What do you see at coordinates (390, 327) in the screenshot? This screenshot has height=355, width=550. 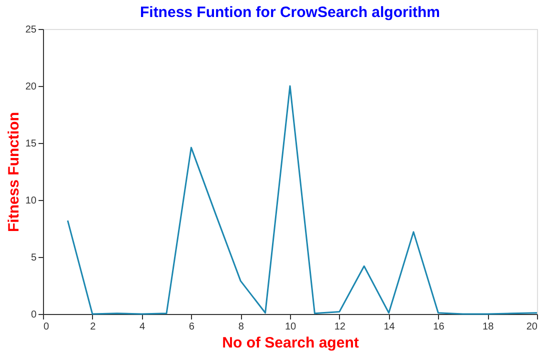 I see `x-tick-label: 14` at bounding box center [390, 327].